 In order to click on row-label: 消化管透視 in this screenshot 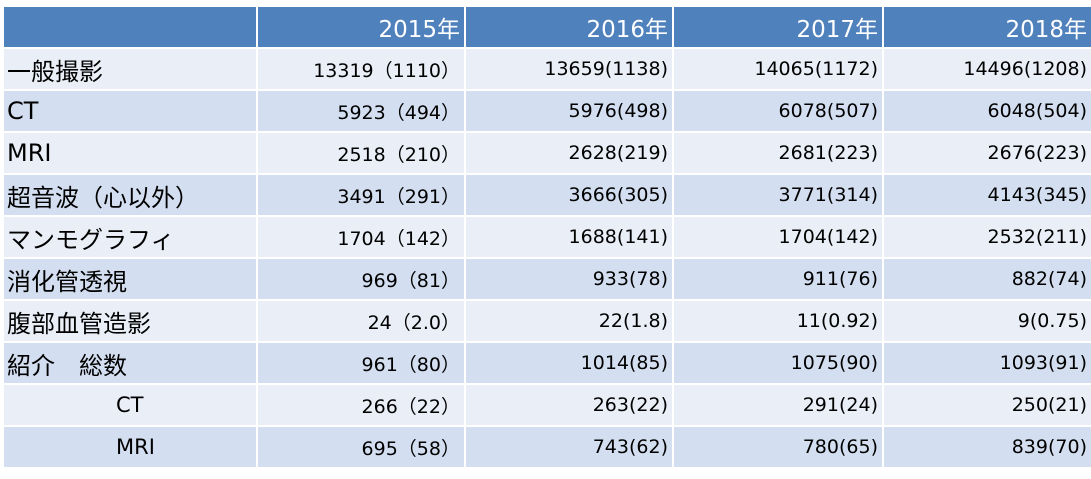, I will do `click(130, 279)`.